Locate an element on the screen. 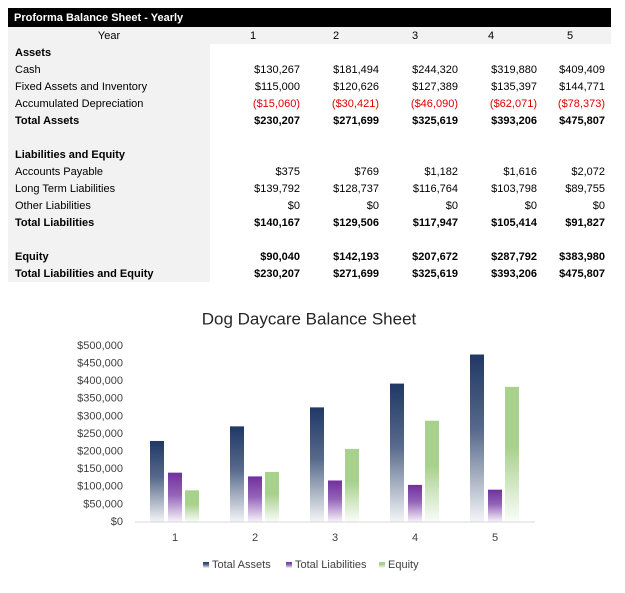  y-tick-label: $350,000 is located at coordinates (100, 399).